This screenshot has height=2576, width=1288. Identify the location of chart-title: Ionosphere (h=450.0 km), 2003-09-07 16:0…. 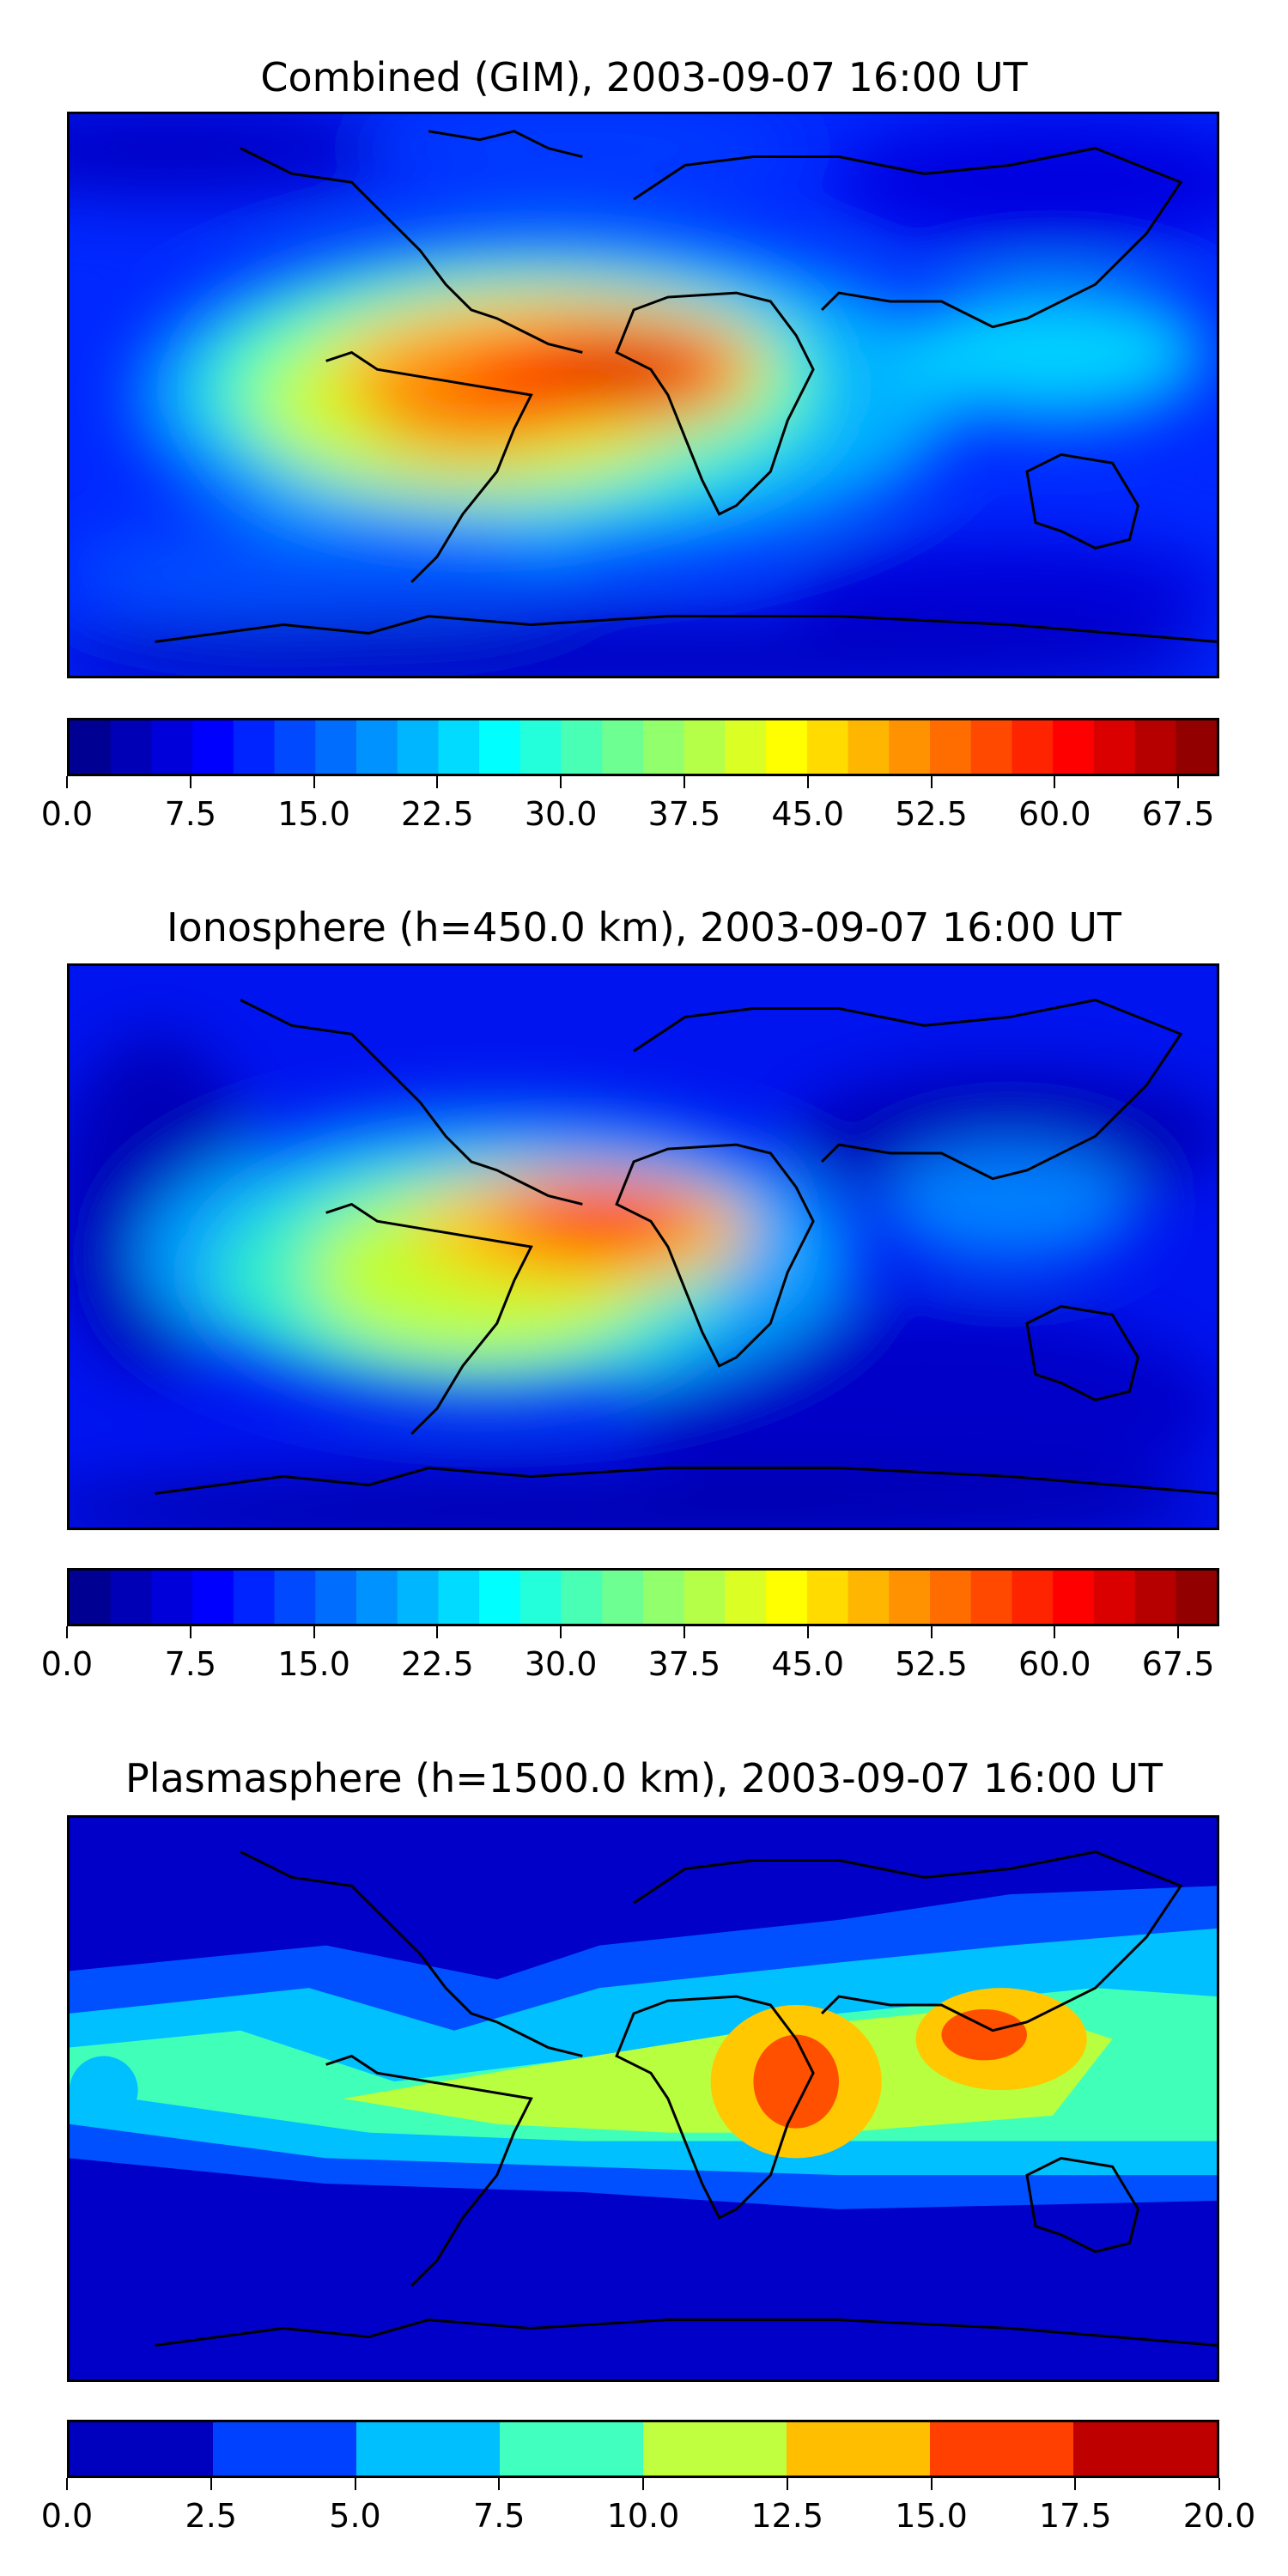
(644, 928).